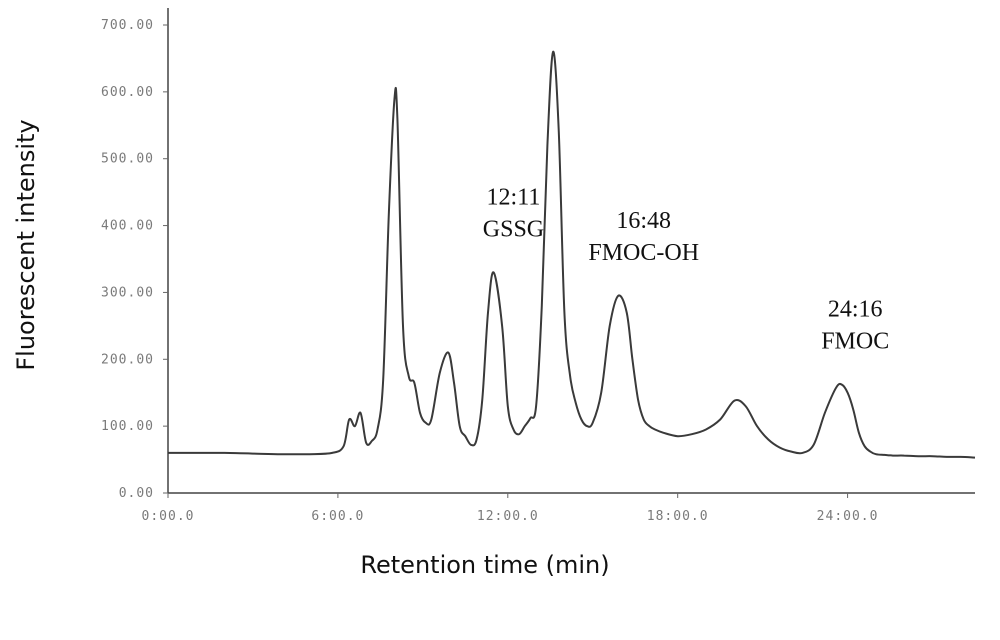  Describe the element at coordinates (127, 292) in the screenshot. I see `y-tick-label: 300.00` at that location.